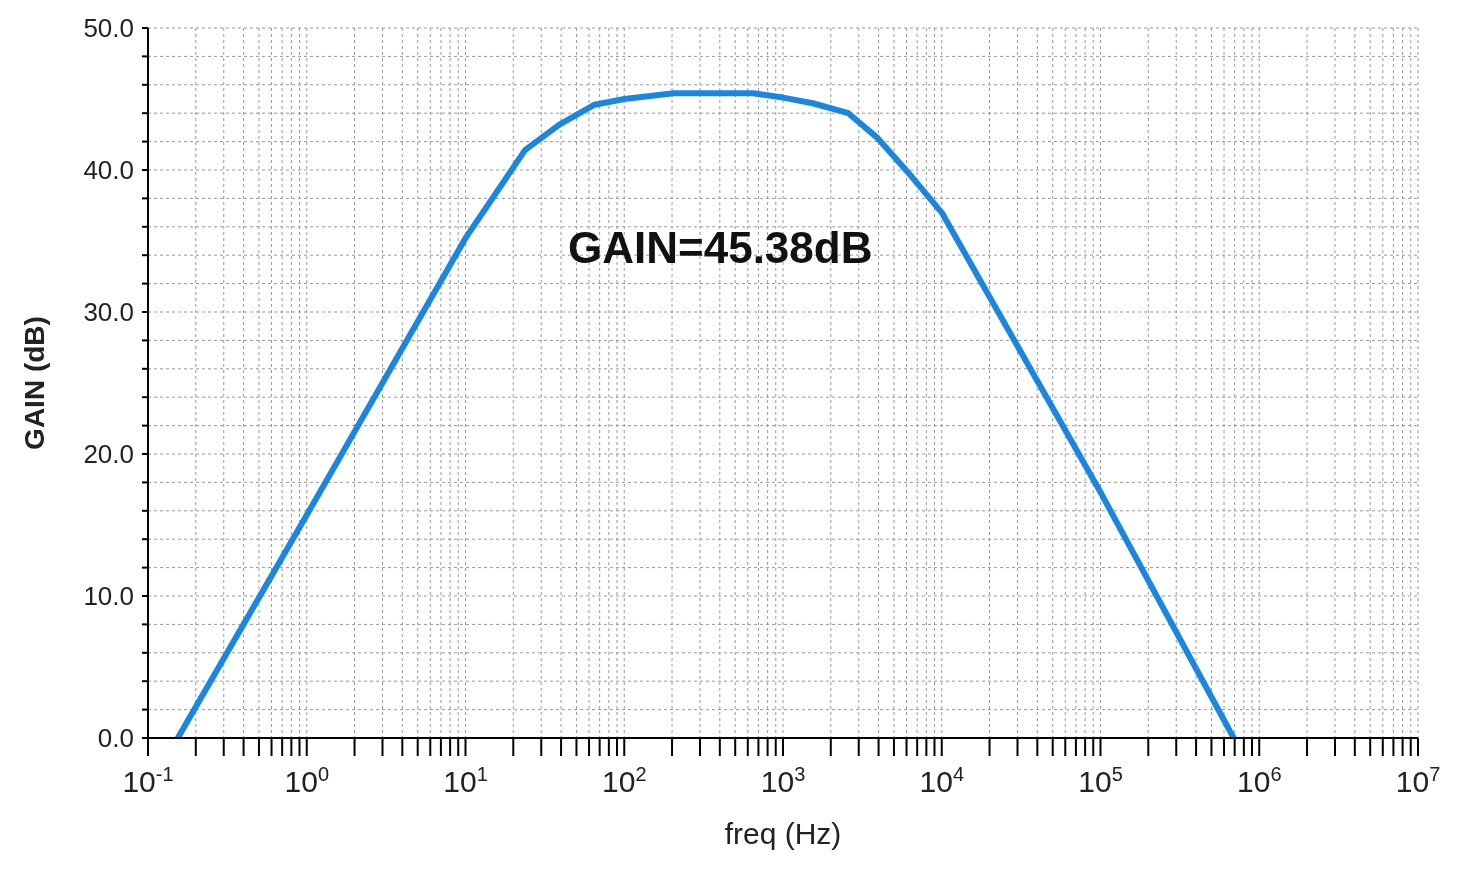  What do you see at coordinates (1259, 780) in the screenshot?
I see `x-tick-label: 10$^{6}$` at bounding box center [1259, 780].